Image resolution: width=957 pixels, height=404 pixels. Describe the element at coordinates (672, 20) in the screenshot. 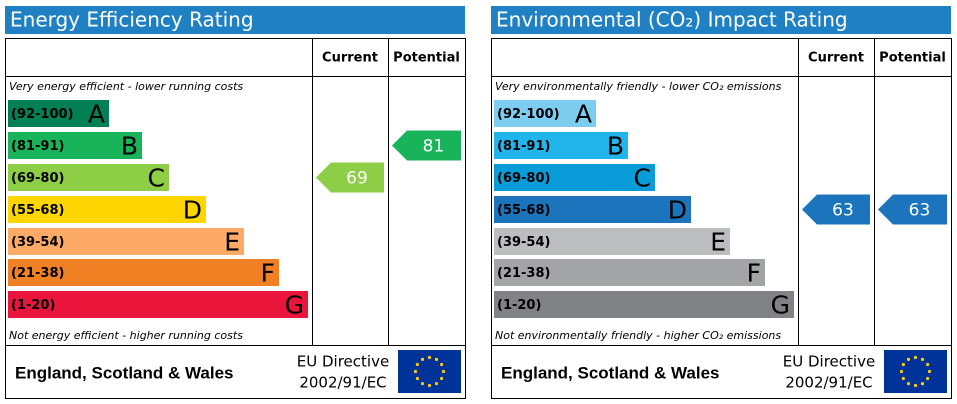

I see `panel-title: Environmental (CO₂) Impact Rating` at that location.